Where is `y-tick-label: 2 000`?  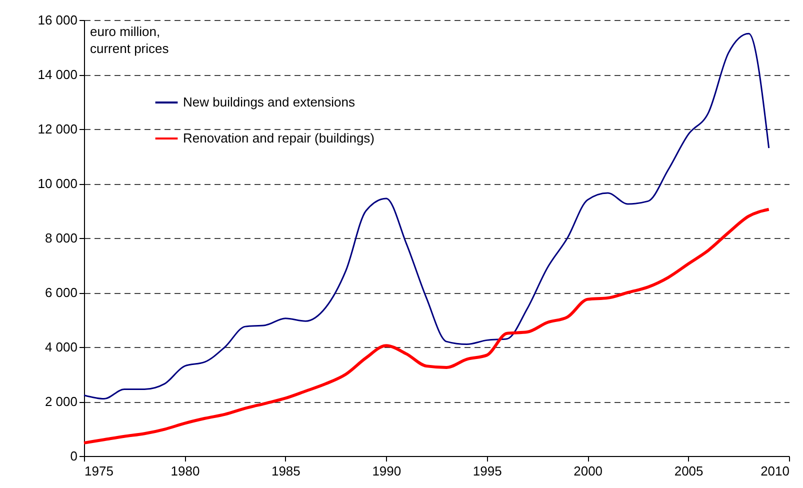 y-tick-label: 2 000 is located at coordinates (61, 401).